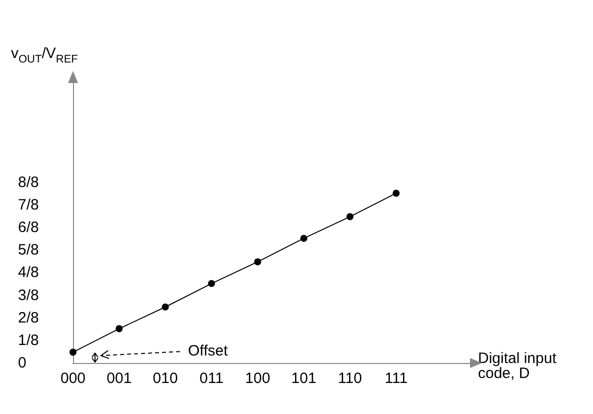 The width and height of the screenshot is (593, 414). What do you see at coordinates (303, 378) in the screenshot?
I see `x-tick-label: 101` at bounding box center [303, 378].